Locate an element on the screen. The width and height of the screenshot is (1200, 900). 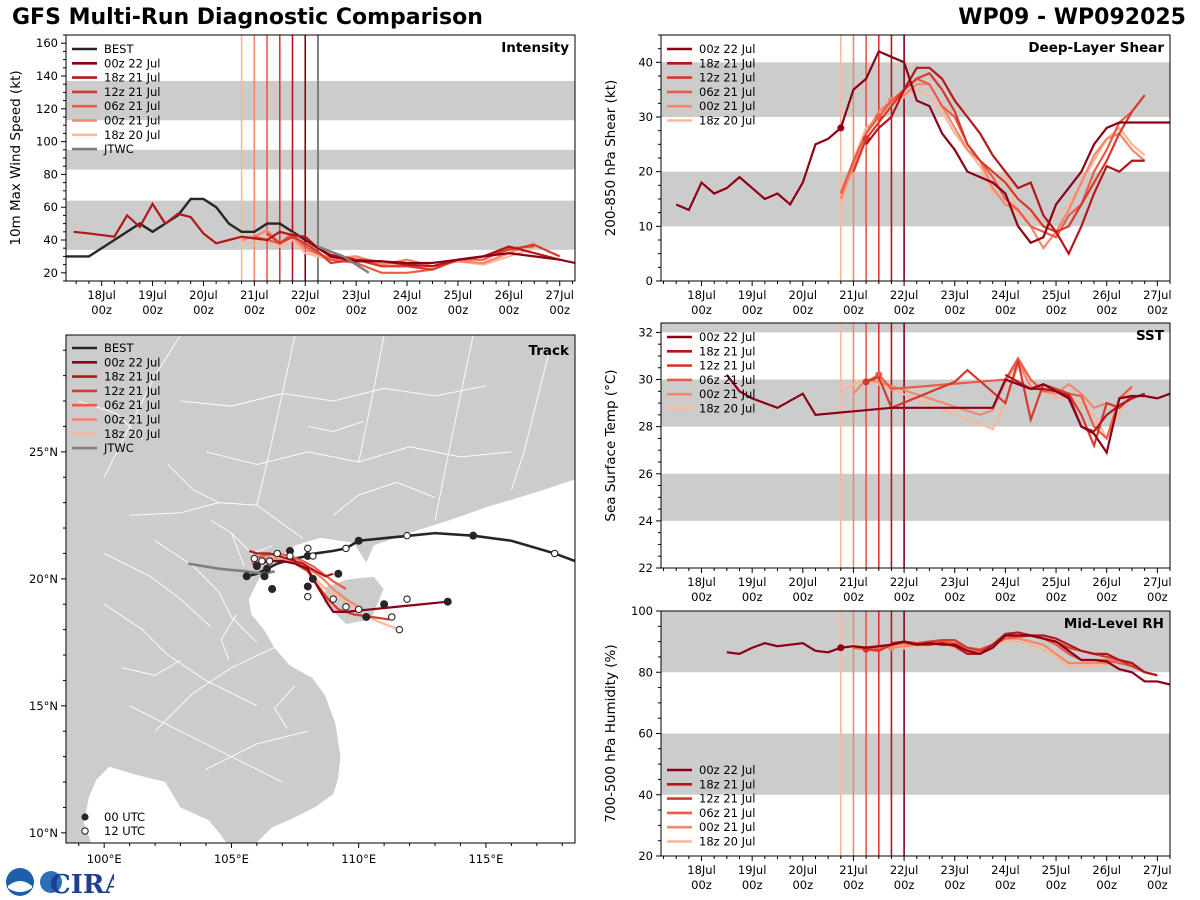
track-series-06z-21-Jul is located at coordinates (299, 571).